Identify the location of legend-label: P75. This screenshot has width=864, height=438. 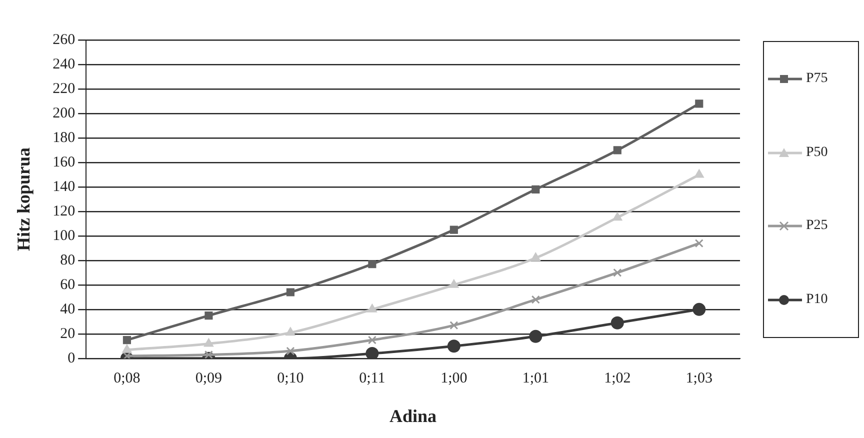
(817, 78).